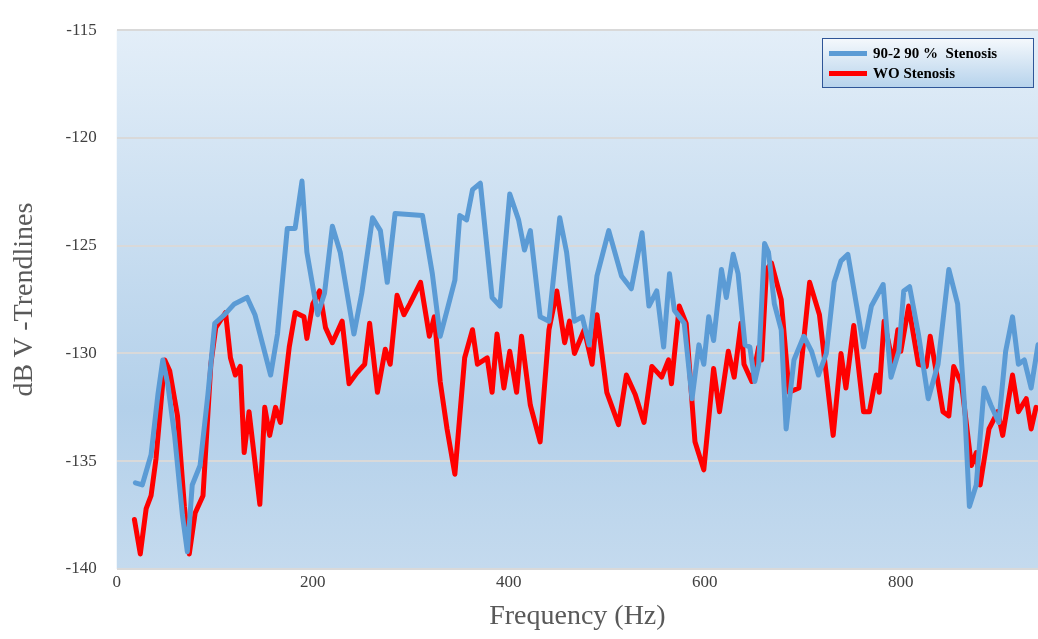 The width and height of the screenshot is (1038, 639). I want to click on y-axis-title: dB V -Trendlines, so click(23, 299).